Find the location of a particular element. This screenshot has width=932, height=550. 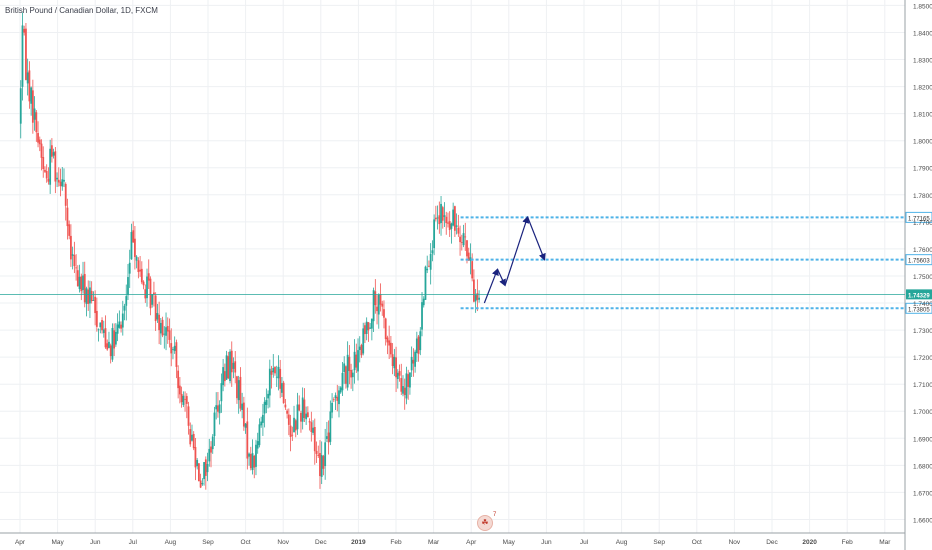

level-price-label: 1.73805 is located at coordinates (919, 310).